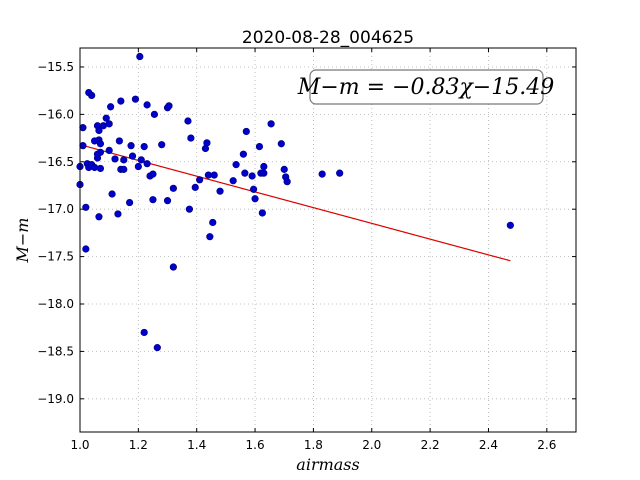 The height and width of the screenshot is (480, 640). I want to click on y-tick-label: −18.0, so click(55, 304).